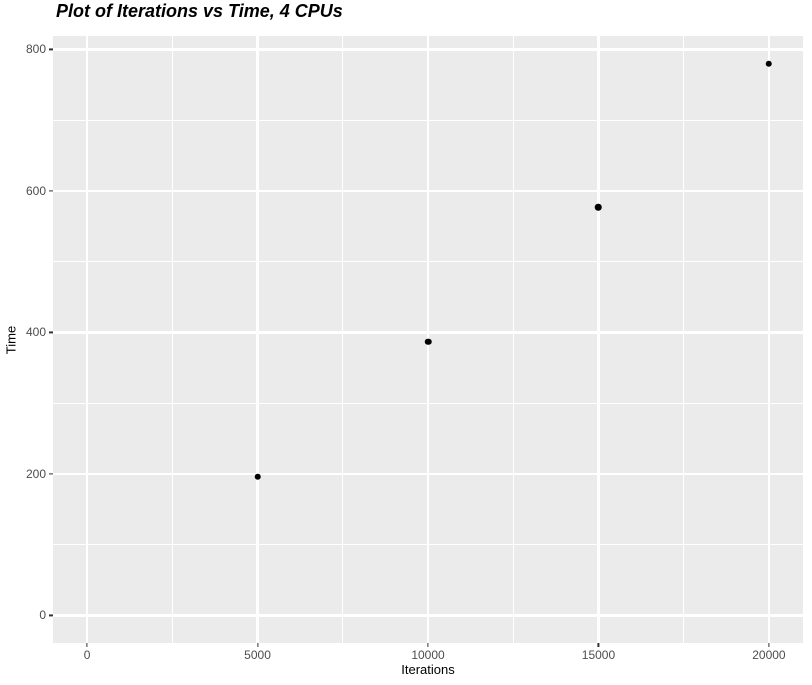 The width and height of the screenshot is (812, 685). What do you see at coordinates (598, 655) in the screenshot?
I see `x-tick-label: 15000` at bounding box center [598, 655].